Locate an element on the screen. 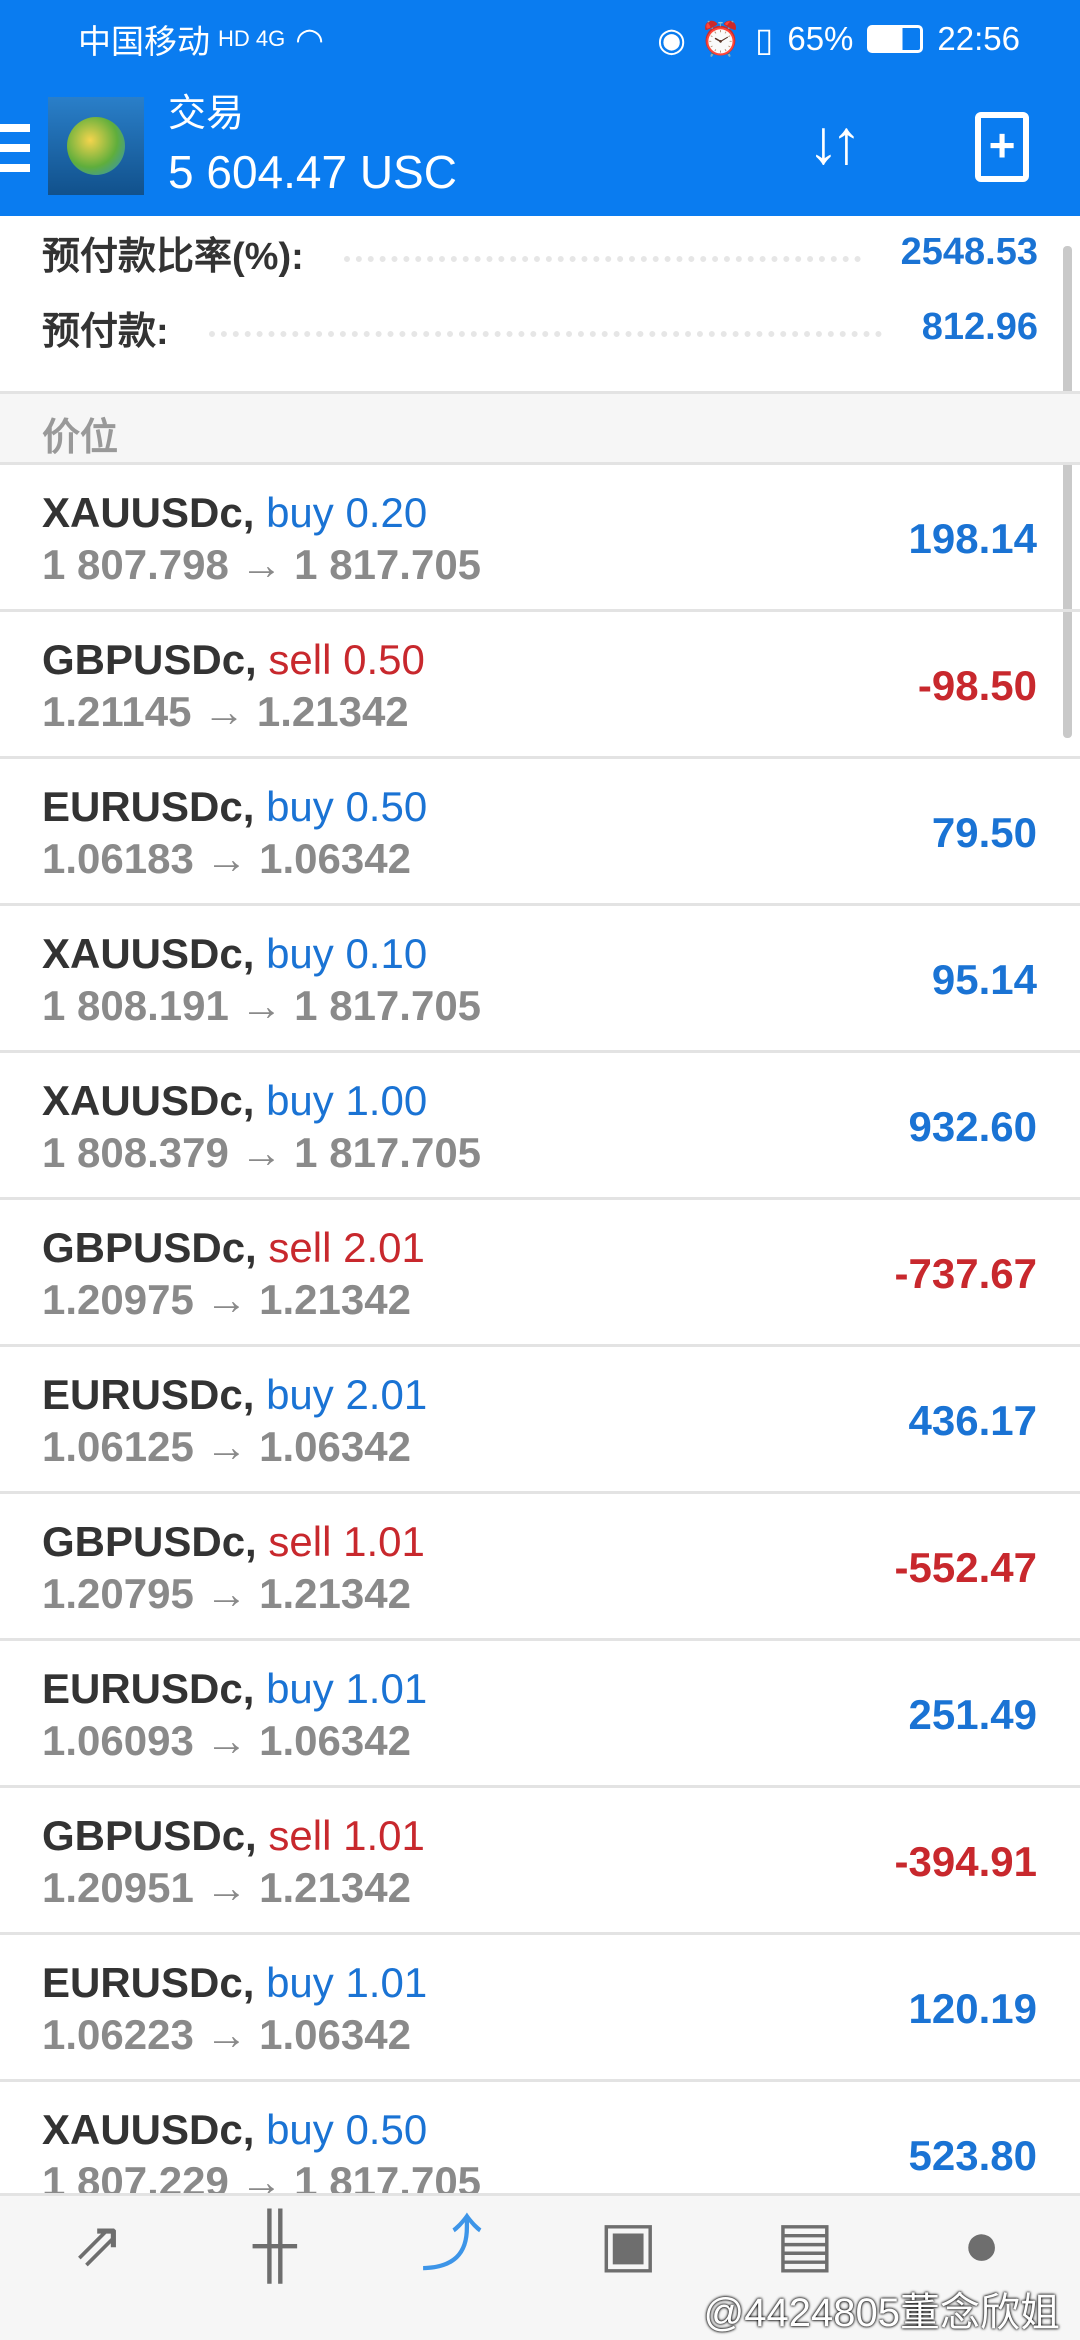  price-range: 1.06223 → 1.06342 is located at coordinates (226, 2034).